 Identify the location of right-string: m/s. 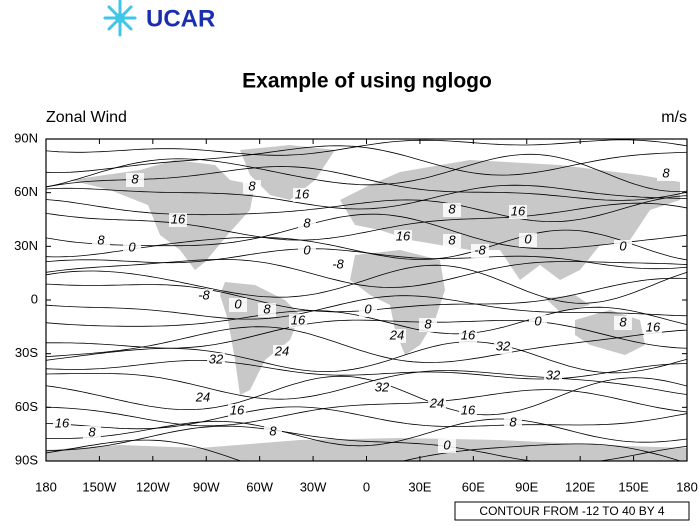
(674, 117).